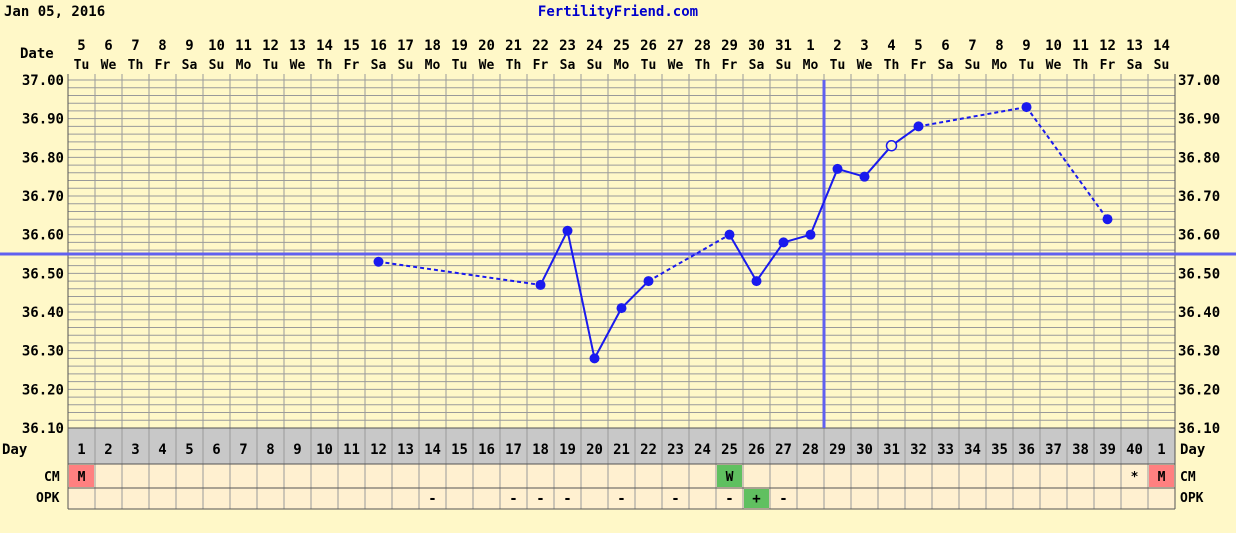  What do you see at coordinates (621, 498) in the screenshot?
I see `opk-row-bg` at bounding box center [621, 498].